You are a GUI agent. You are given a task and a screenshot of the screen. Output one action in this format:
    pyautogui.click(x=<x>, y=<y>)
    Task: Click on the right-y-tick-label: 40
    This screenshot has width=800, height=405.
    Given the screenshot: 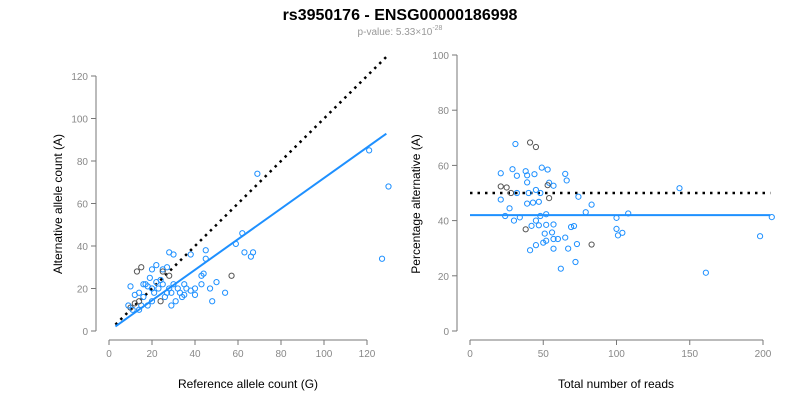 What is the action you would take?
    pyautogui.click(x=444, y=222)
    